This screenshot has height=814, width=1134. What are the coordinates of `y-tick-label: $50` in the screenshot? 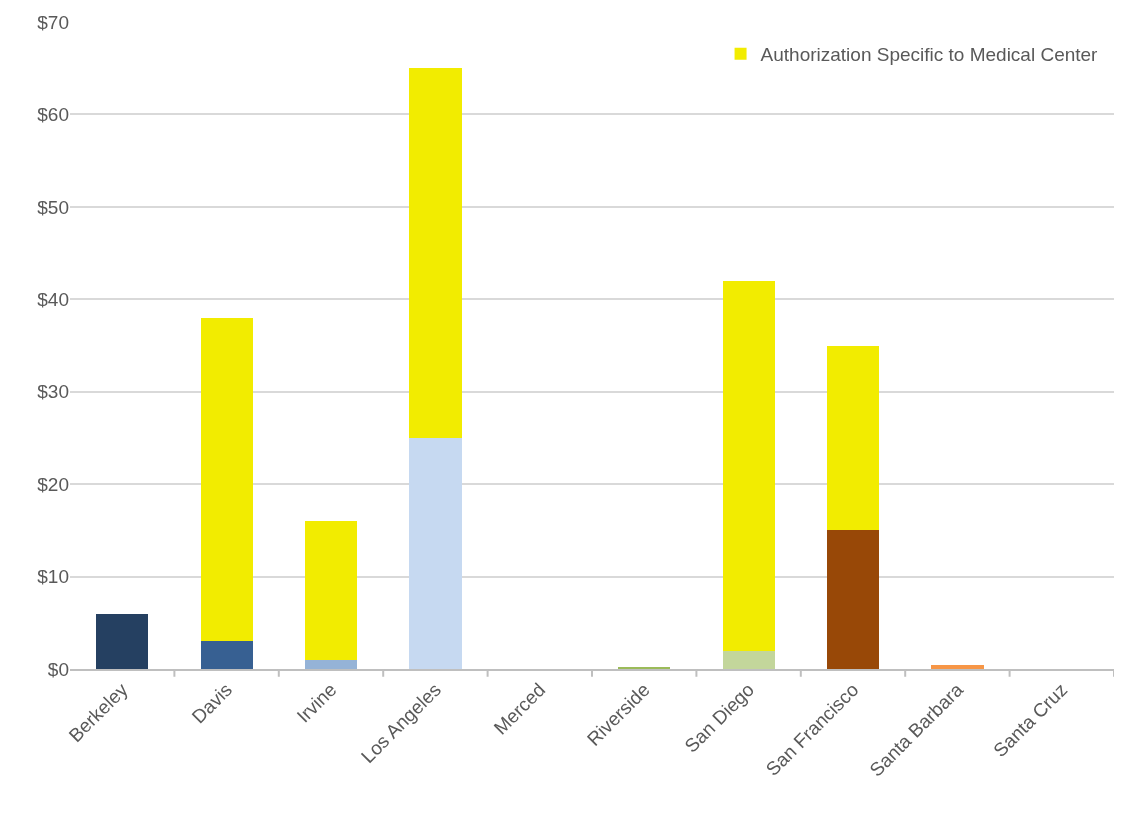 It's located at (53, 207).